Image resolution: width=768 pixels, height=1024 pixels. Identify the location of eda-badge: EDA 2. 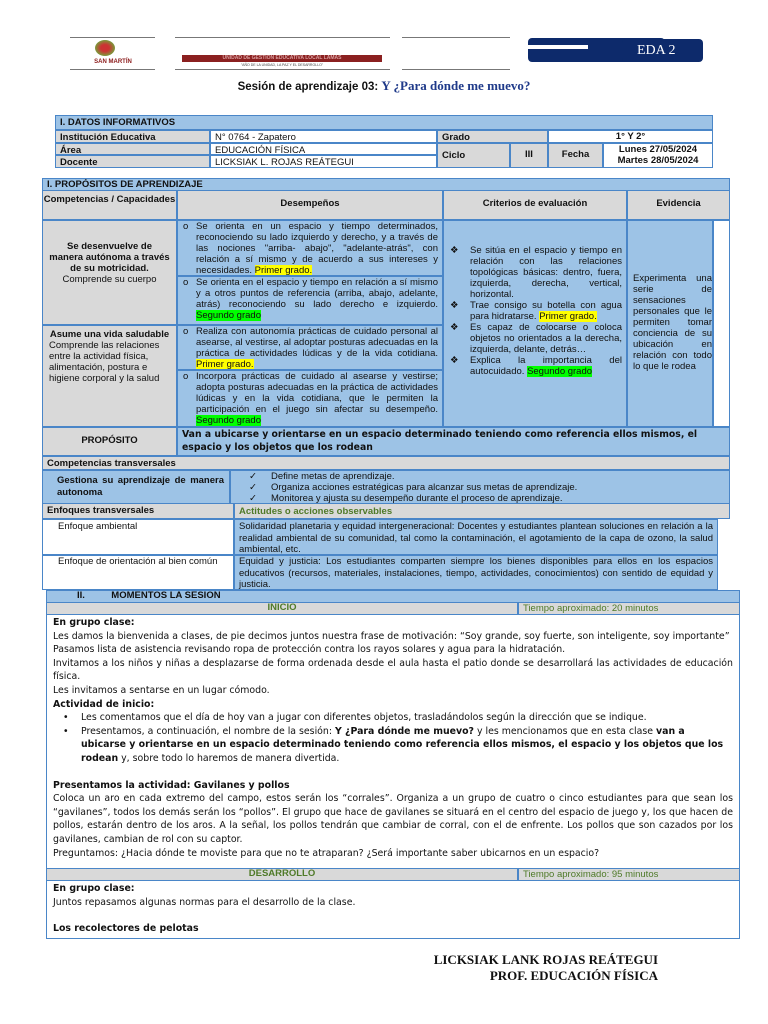
(662, 50).